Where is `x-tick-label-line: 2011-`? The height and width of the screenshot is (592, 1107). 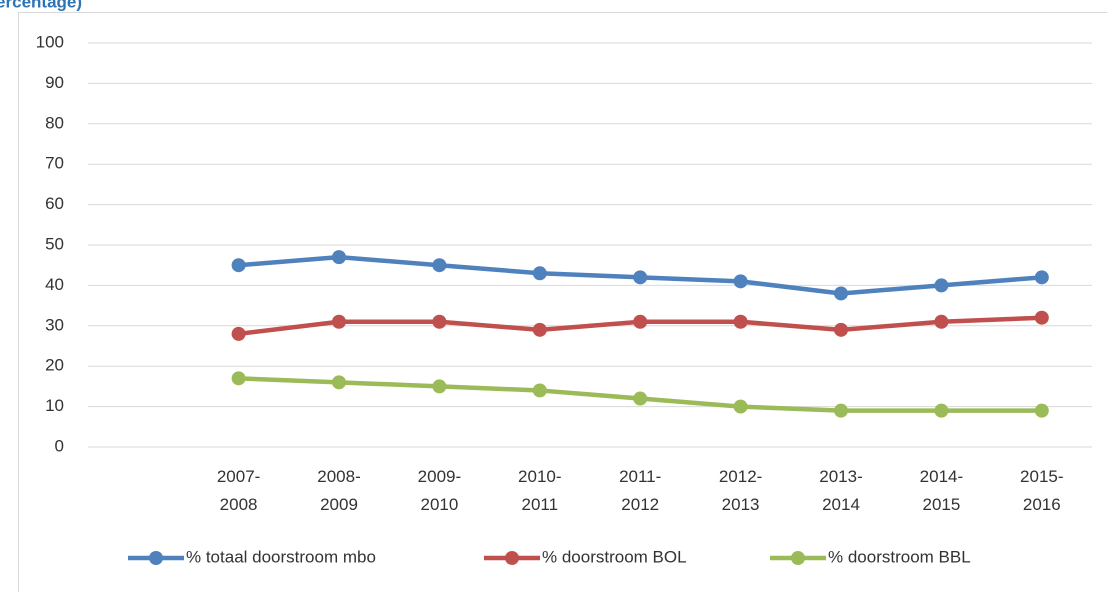
x-tick-label-line: 2011- is located at coordinates (640, 476).